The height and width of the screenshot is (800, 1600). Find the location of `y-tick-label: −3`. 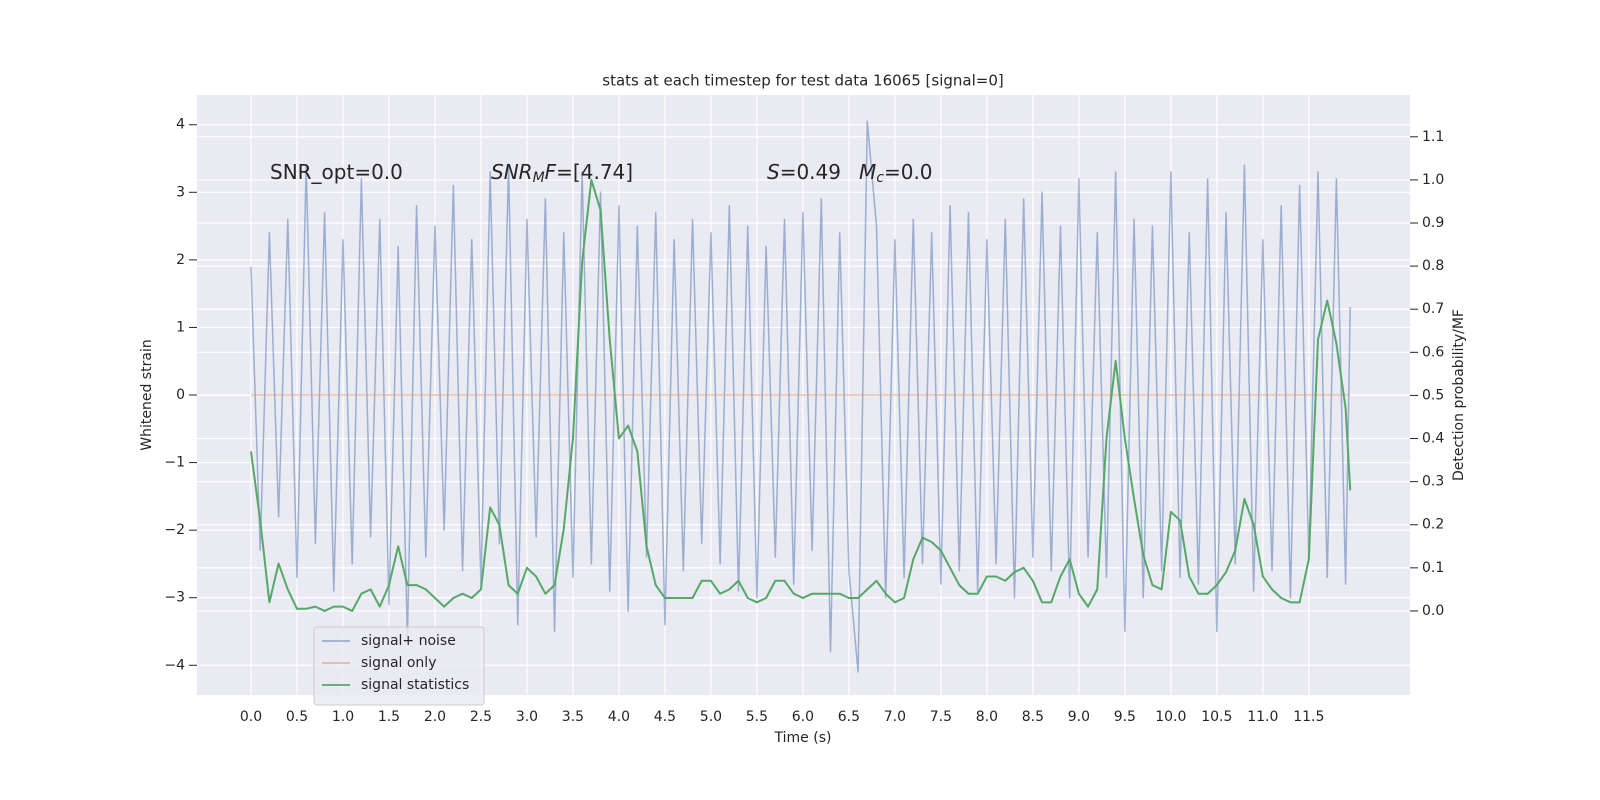

y-tick-label: −3 is located at coordinates (174, 598).